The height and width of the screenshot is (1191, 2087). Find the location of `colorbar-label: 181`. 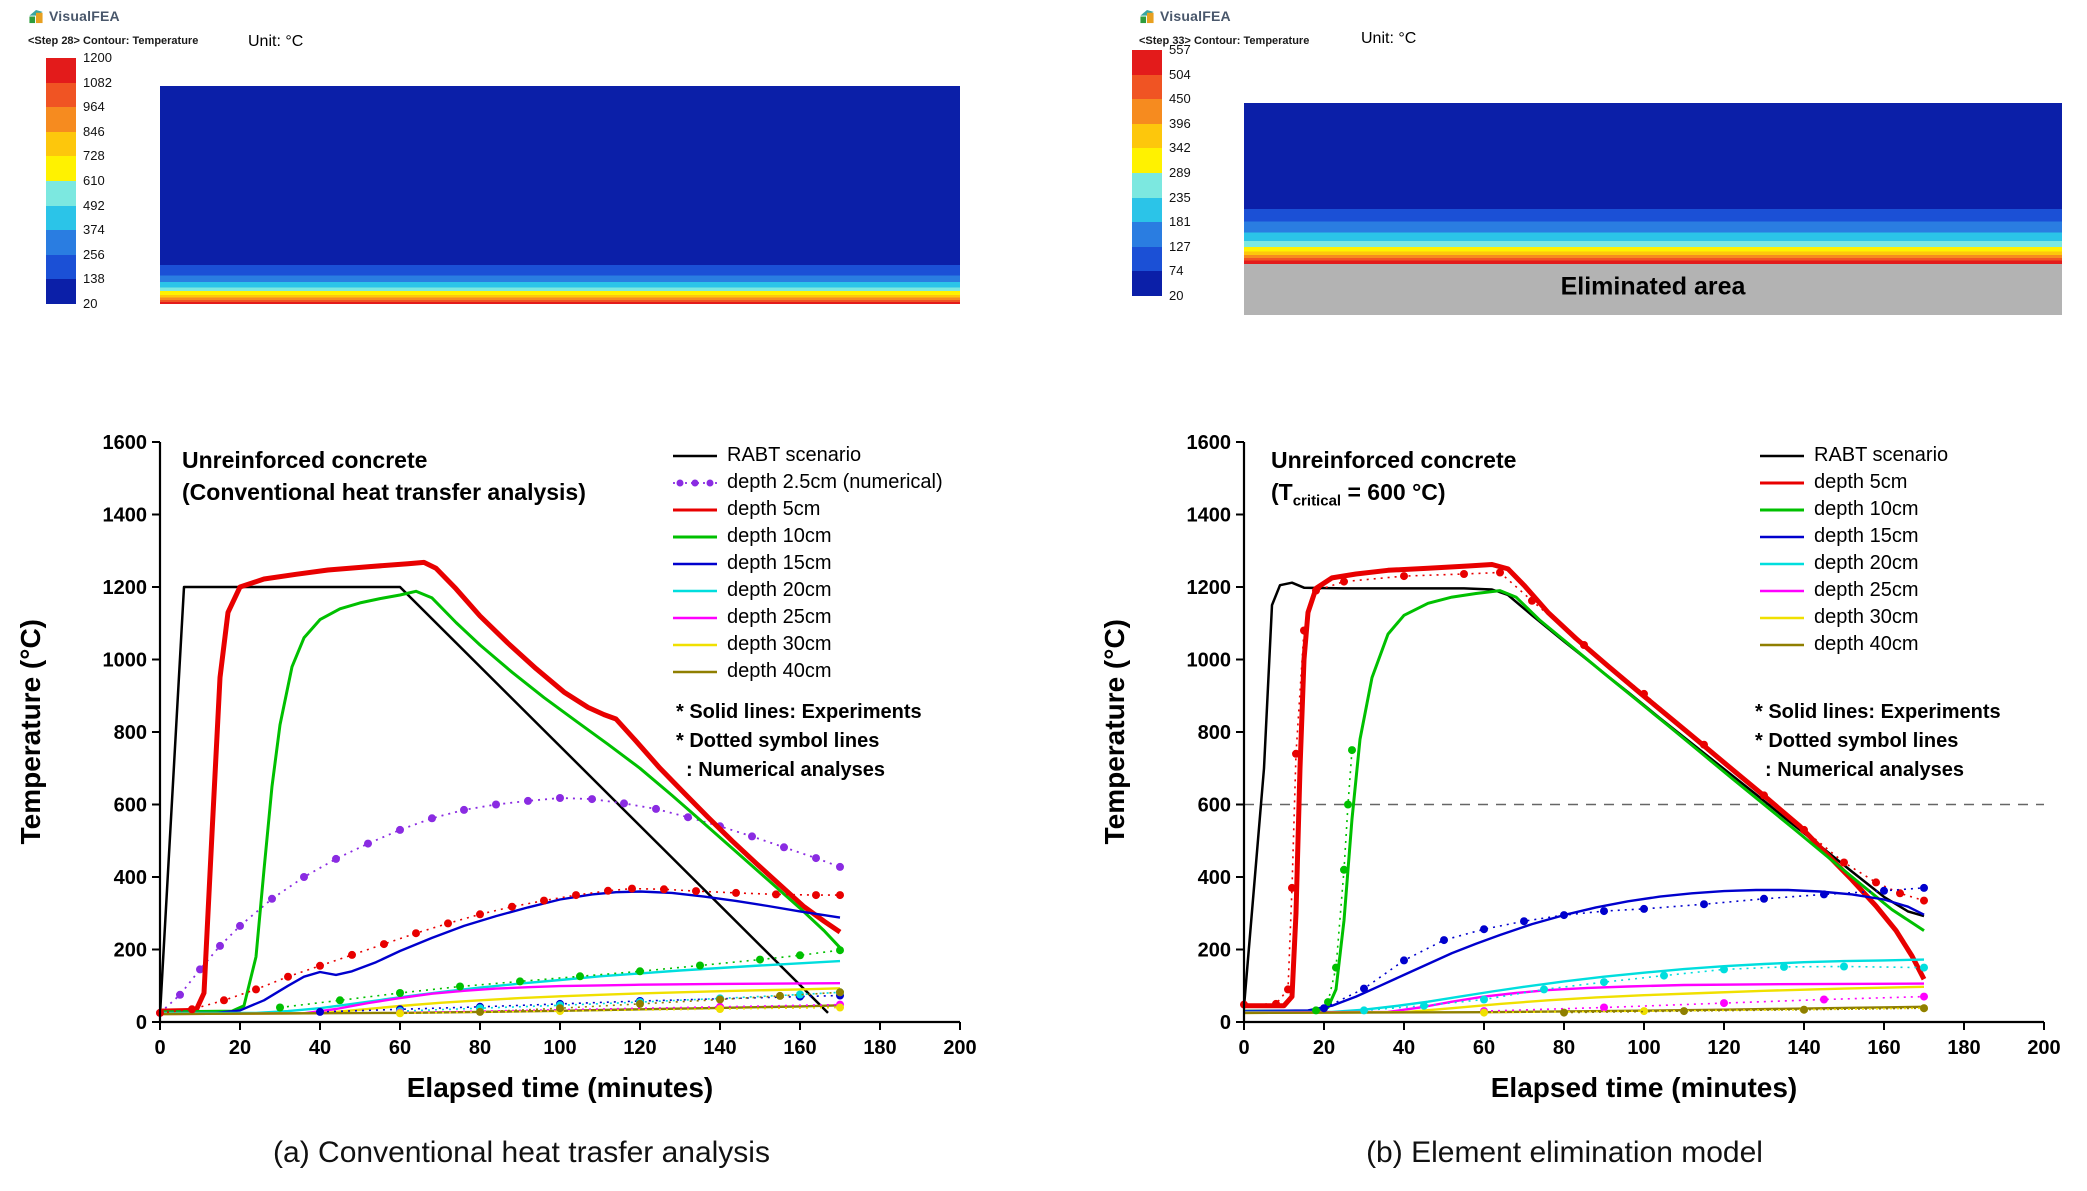

colorbar-label: 181 is located at coordinates (1180, 222).